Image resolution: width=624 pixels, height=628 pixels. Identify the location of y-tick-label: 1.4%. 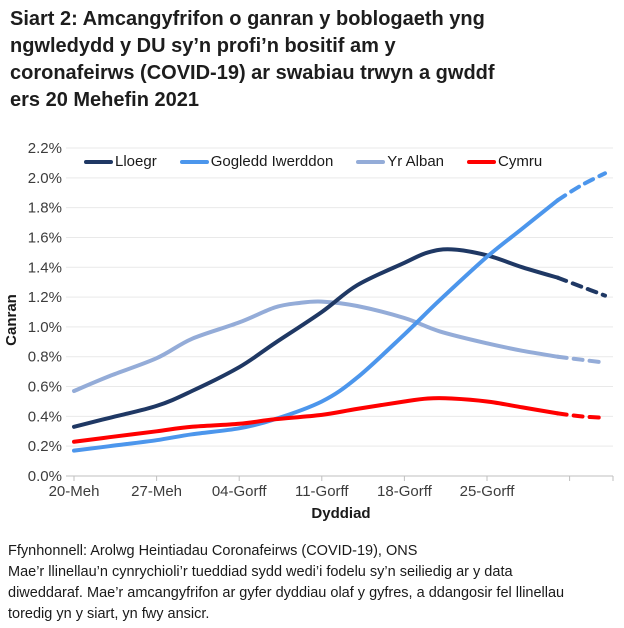
(45, 267).